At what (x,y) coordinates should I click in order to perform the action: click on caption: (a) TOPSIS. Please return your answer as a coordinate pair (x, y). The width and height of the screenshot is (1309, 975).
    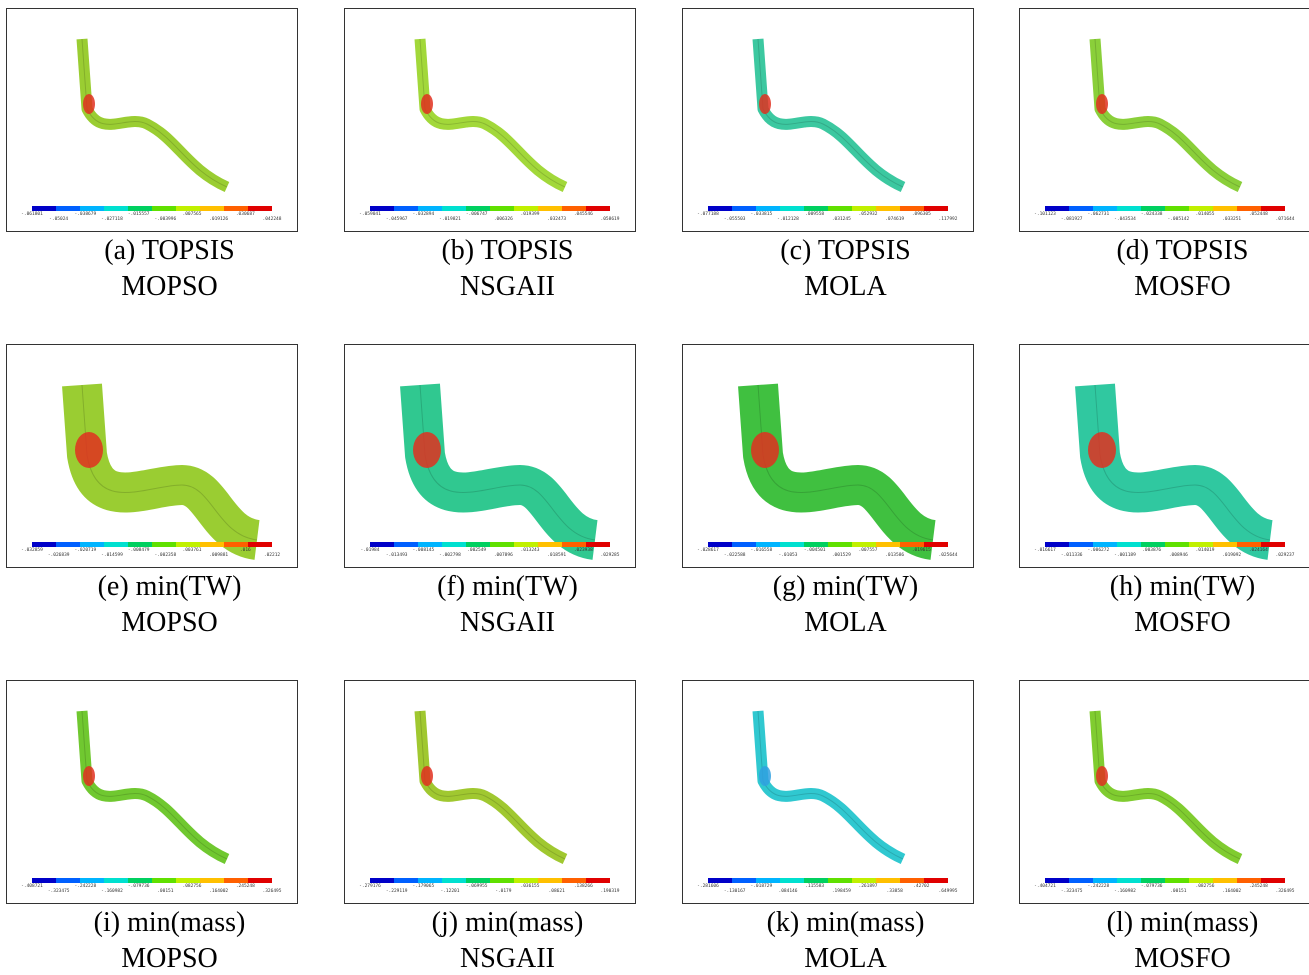
    Looking at the image, I should click on (169, 250).